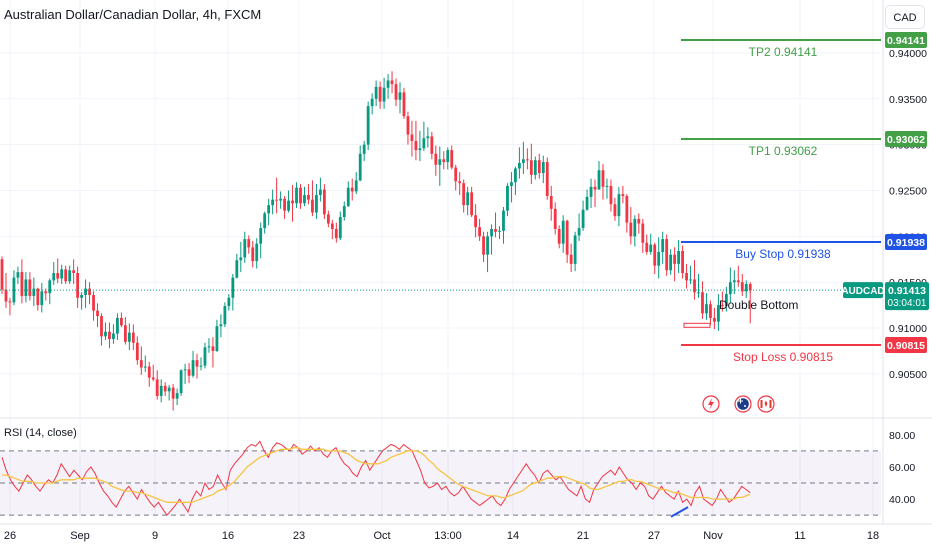 This screenshot has height=550, width=932. Describe the element at coordinates (783, 52) in the screenshot. I see `price-level-label: TP2 0.94141` at that location.